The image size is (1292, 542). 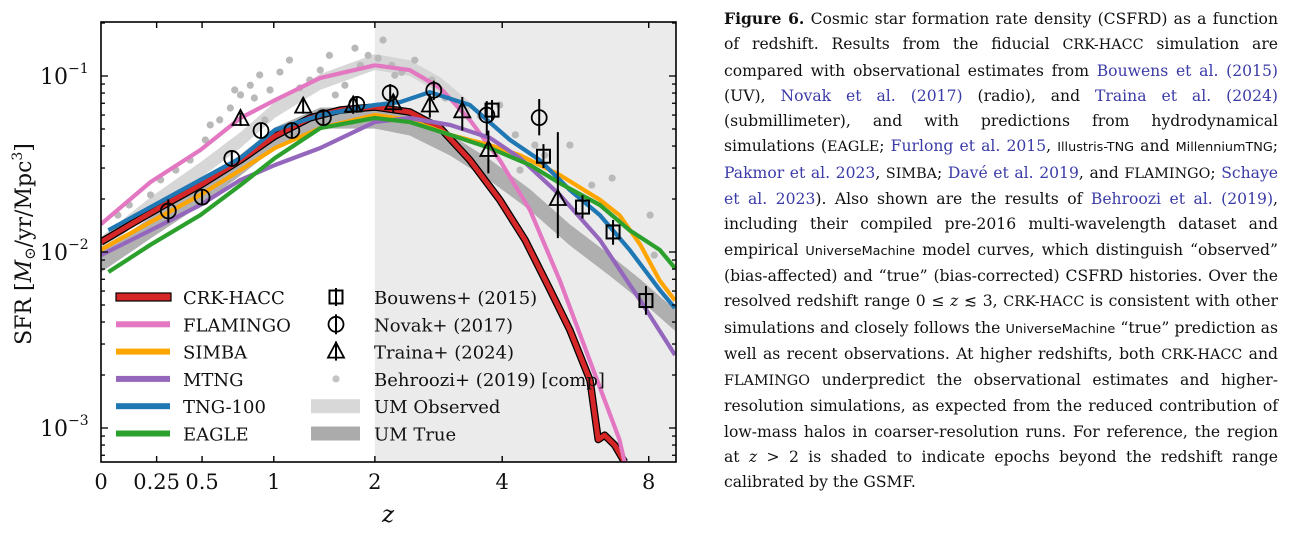 What do you see at coordinates (336, 324) in the screenshot?
I see `legend-circle-icon` at bounding box center [336, 324].